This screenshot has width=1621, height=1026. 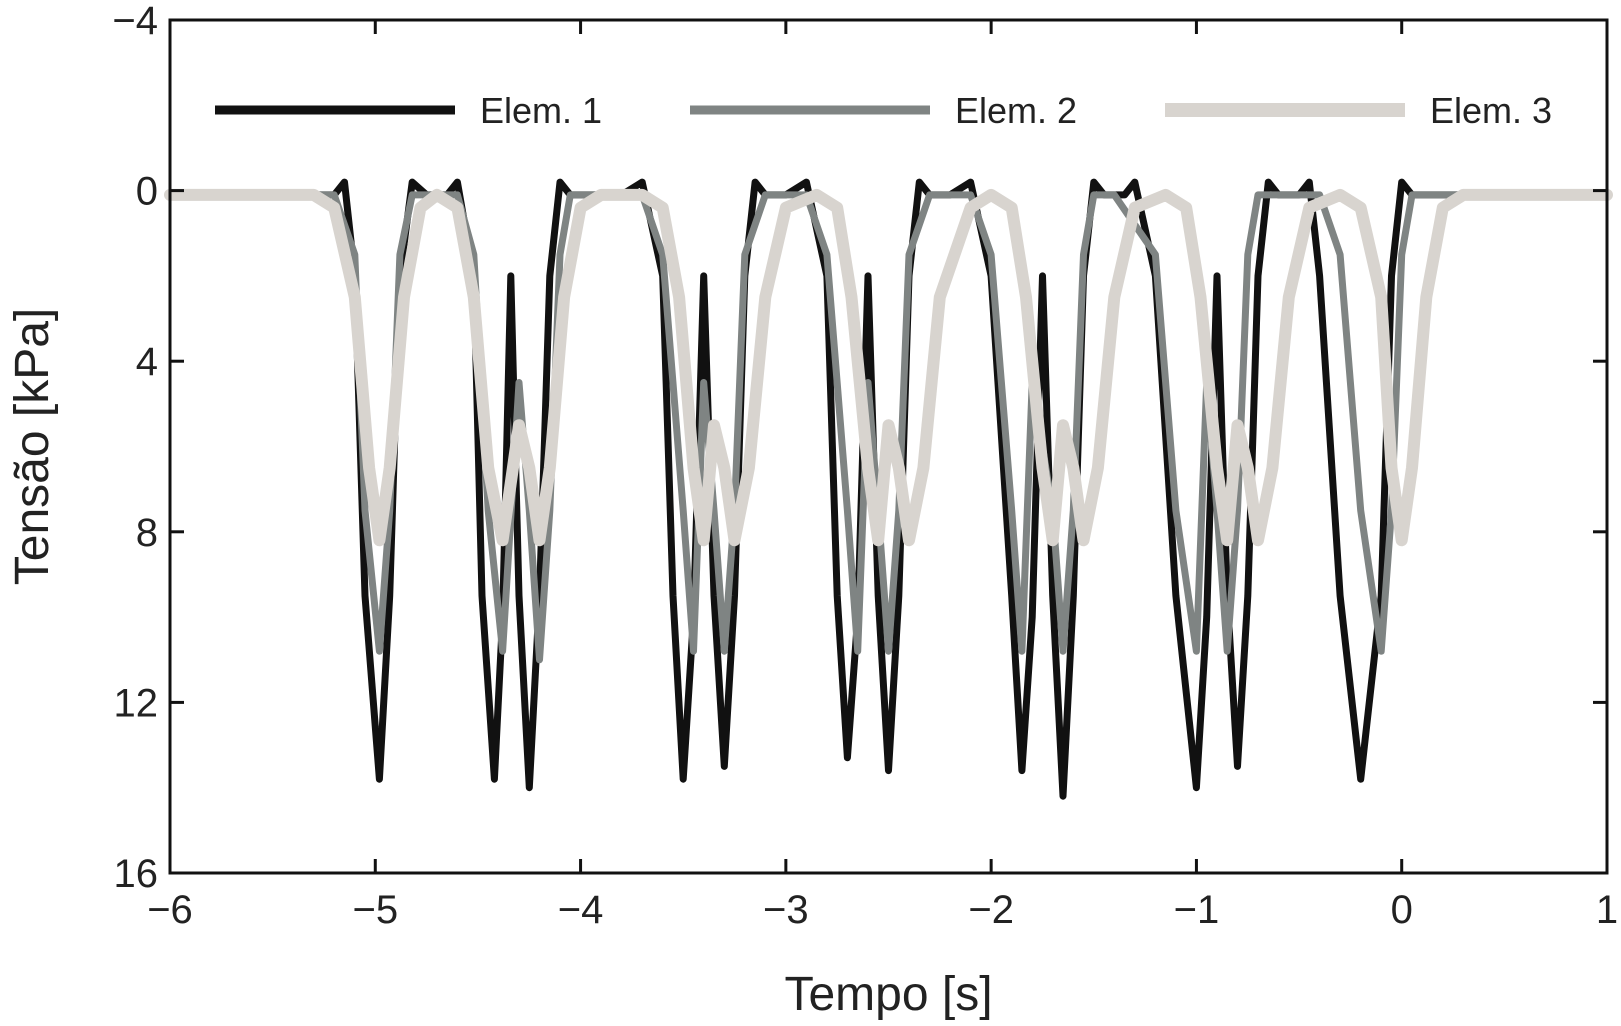 What do you see at coordinates (1016, 110) in the screenshot?
I see `legend-label-2: Elem. 2` at bounding box center [1016, 110].